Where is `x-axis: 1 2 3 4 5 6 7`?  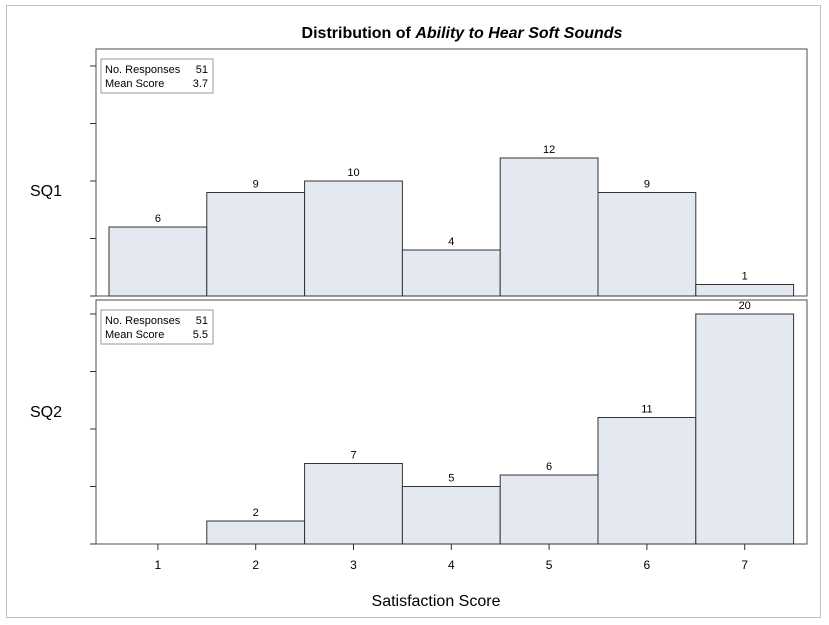 x-axis: 1 2 3 4 5 6 7 is located at coordinates (451, 558).